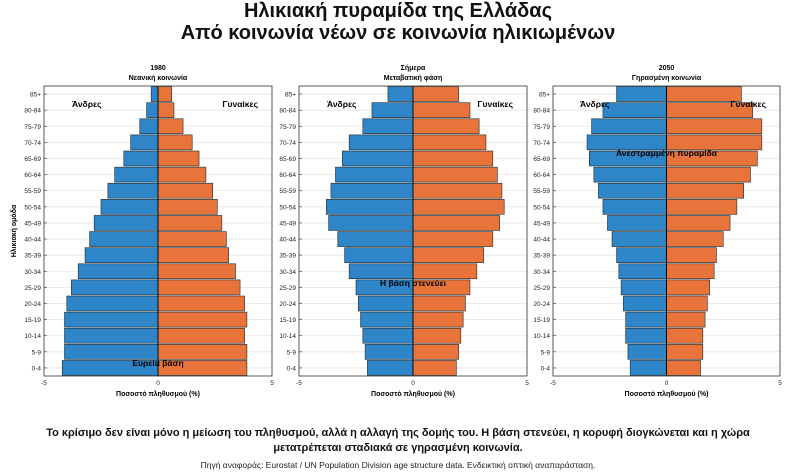 Image resolution: width=796 pixels, height=474 pixels. I want to click on chart-title: Ηλικιακή πυραμίδα της Ελλάδας, so click(397, 11).